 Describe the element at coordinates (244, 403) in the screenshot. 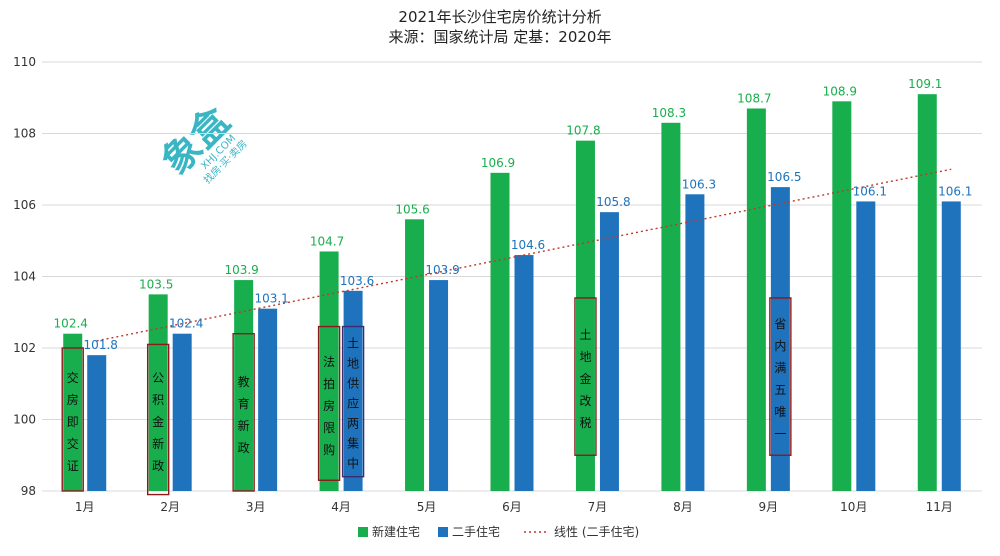

I see `annotation-char: 育` at that location.